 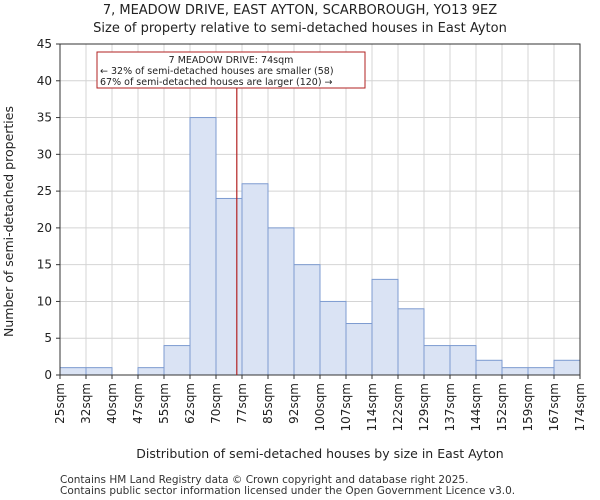 I want to click on x-tick-label: 47sqm, so click(x=138, y=403).